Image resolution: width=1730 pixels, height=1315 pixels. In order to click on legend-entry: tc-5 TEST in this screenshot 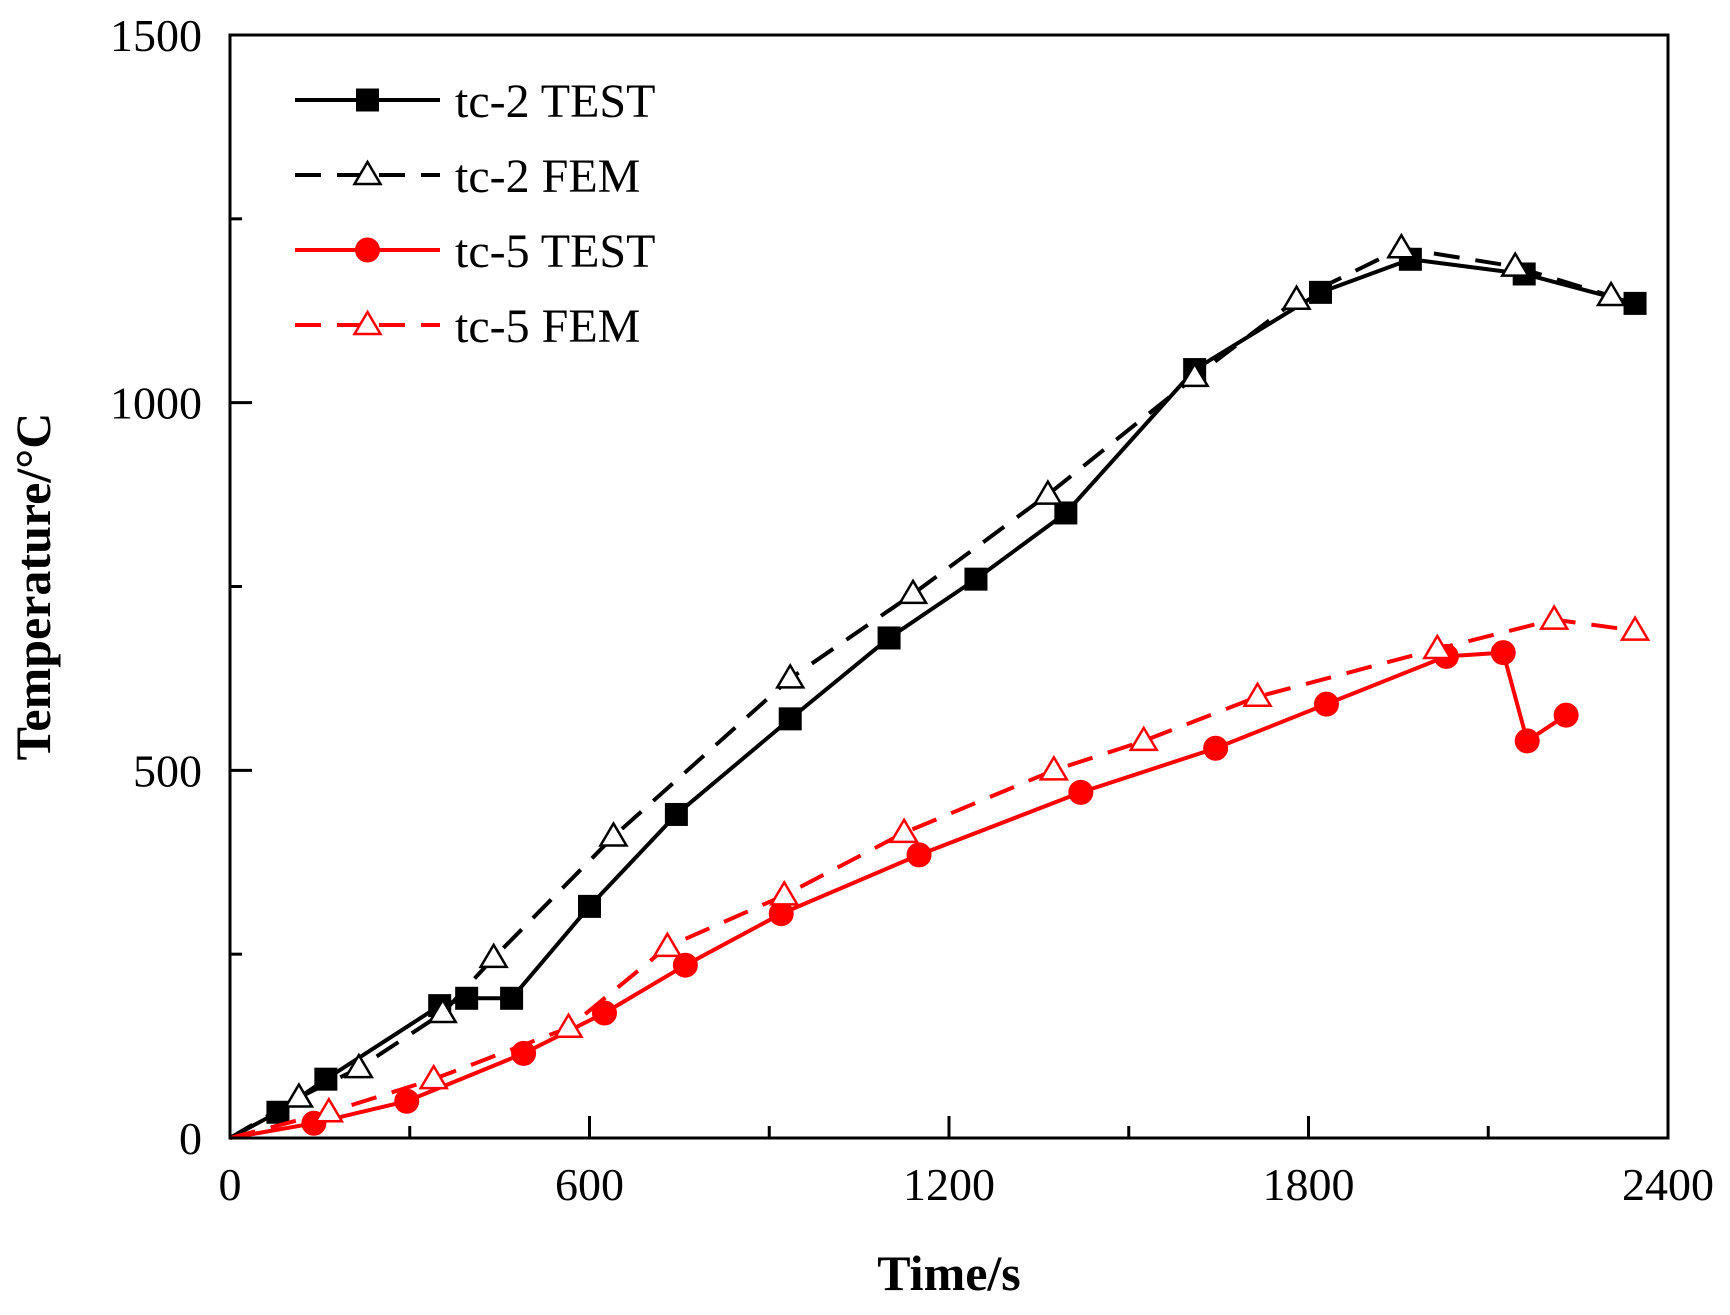, I will do `click(475, 251)`.